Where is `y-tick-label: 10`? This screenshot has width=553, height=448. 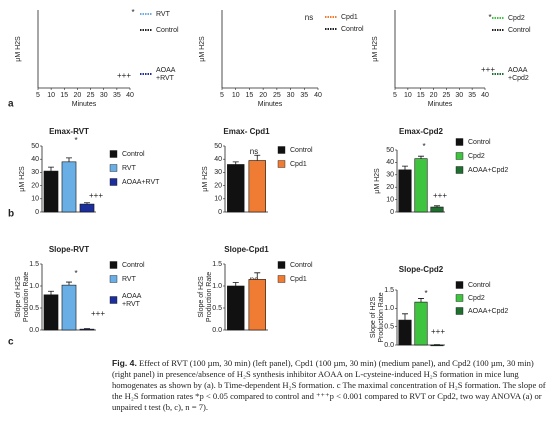
y-tick-label: 10 is located at coordinates (218, 199).